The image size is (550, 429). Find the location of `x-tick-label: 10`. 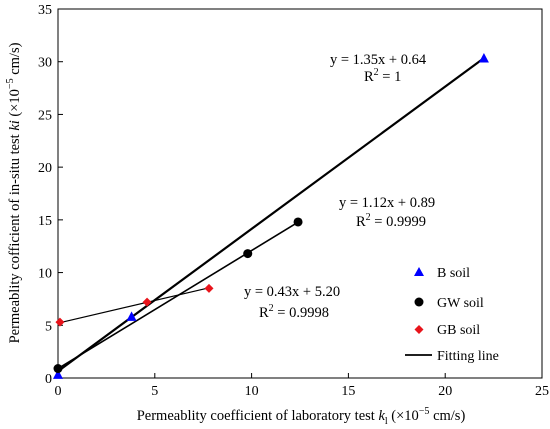

x-tick-label: 10 is located at coordinates (252, 391).